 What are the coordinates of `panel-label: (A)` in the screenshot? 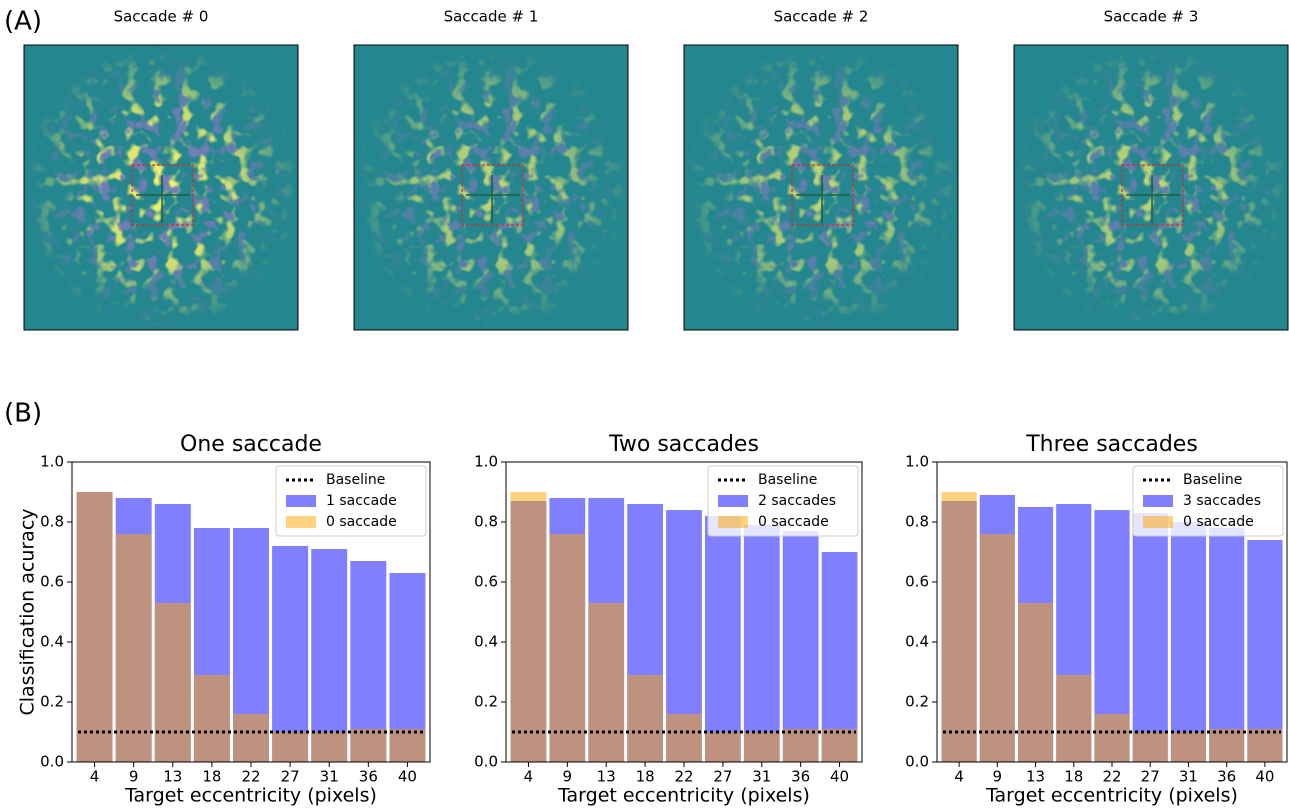 It's located at (23, 22).